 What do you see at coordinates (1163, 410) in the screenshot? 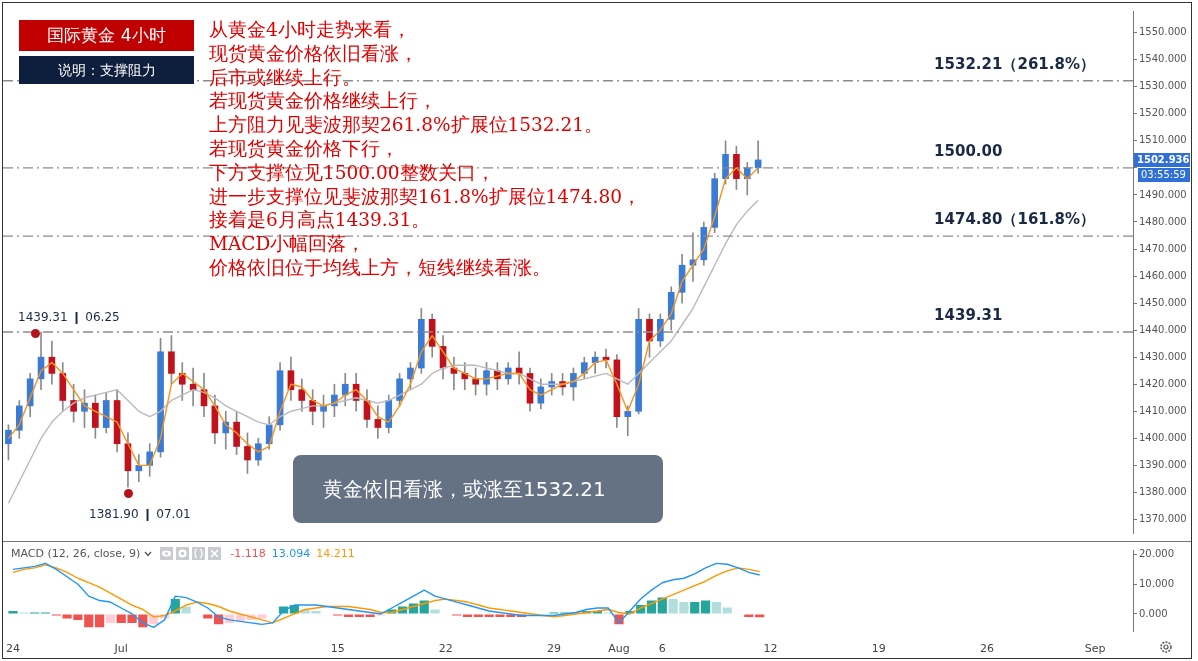
I see `y-tick-label: 1410.000` at bounding box center [1163, 410].